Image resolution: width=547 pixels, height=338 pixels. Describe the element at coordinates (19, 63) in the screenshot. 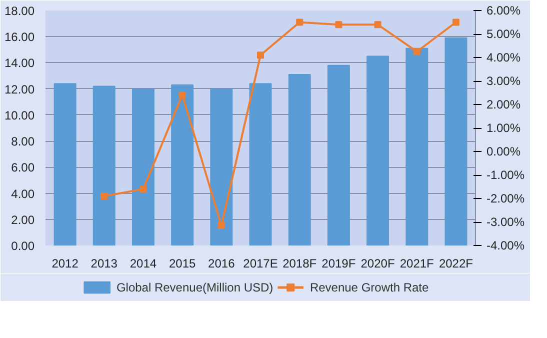

I see `y-tick-label: 14.00` at that location.